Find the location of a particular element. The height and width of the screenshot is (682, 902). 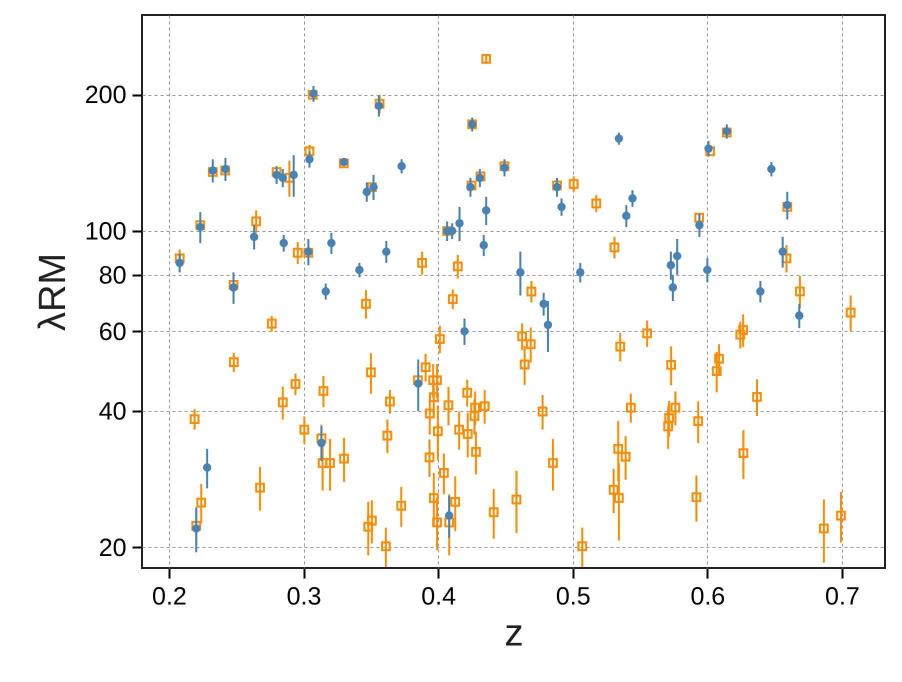

y-tick-label: 200 is located at coordinates (105, 95).